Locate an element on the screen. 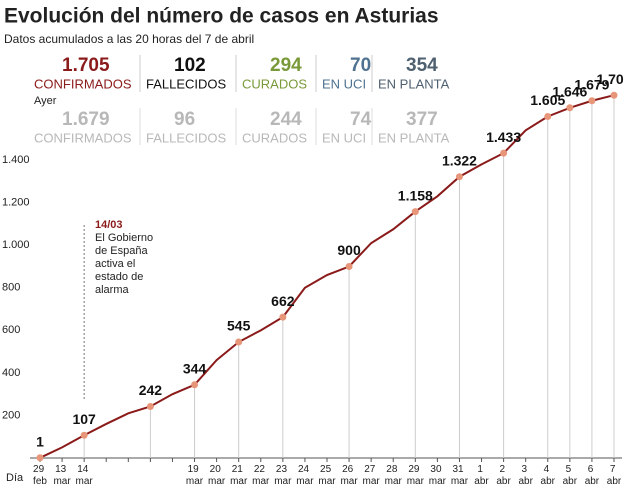 The image size is (624, 491). value-label: 107 is located at coordinates (84, 419).